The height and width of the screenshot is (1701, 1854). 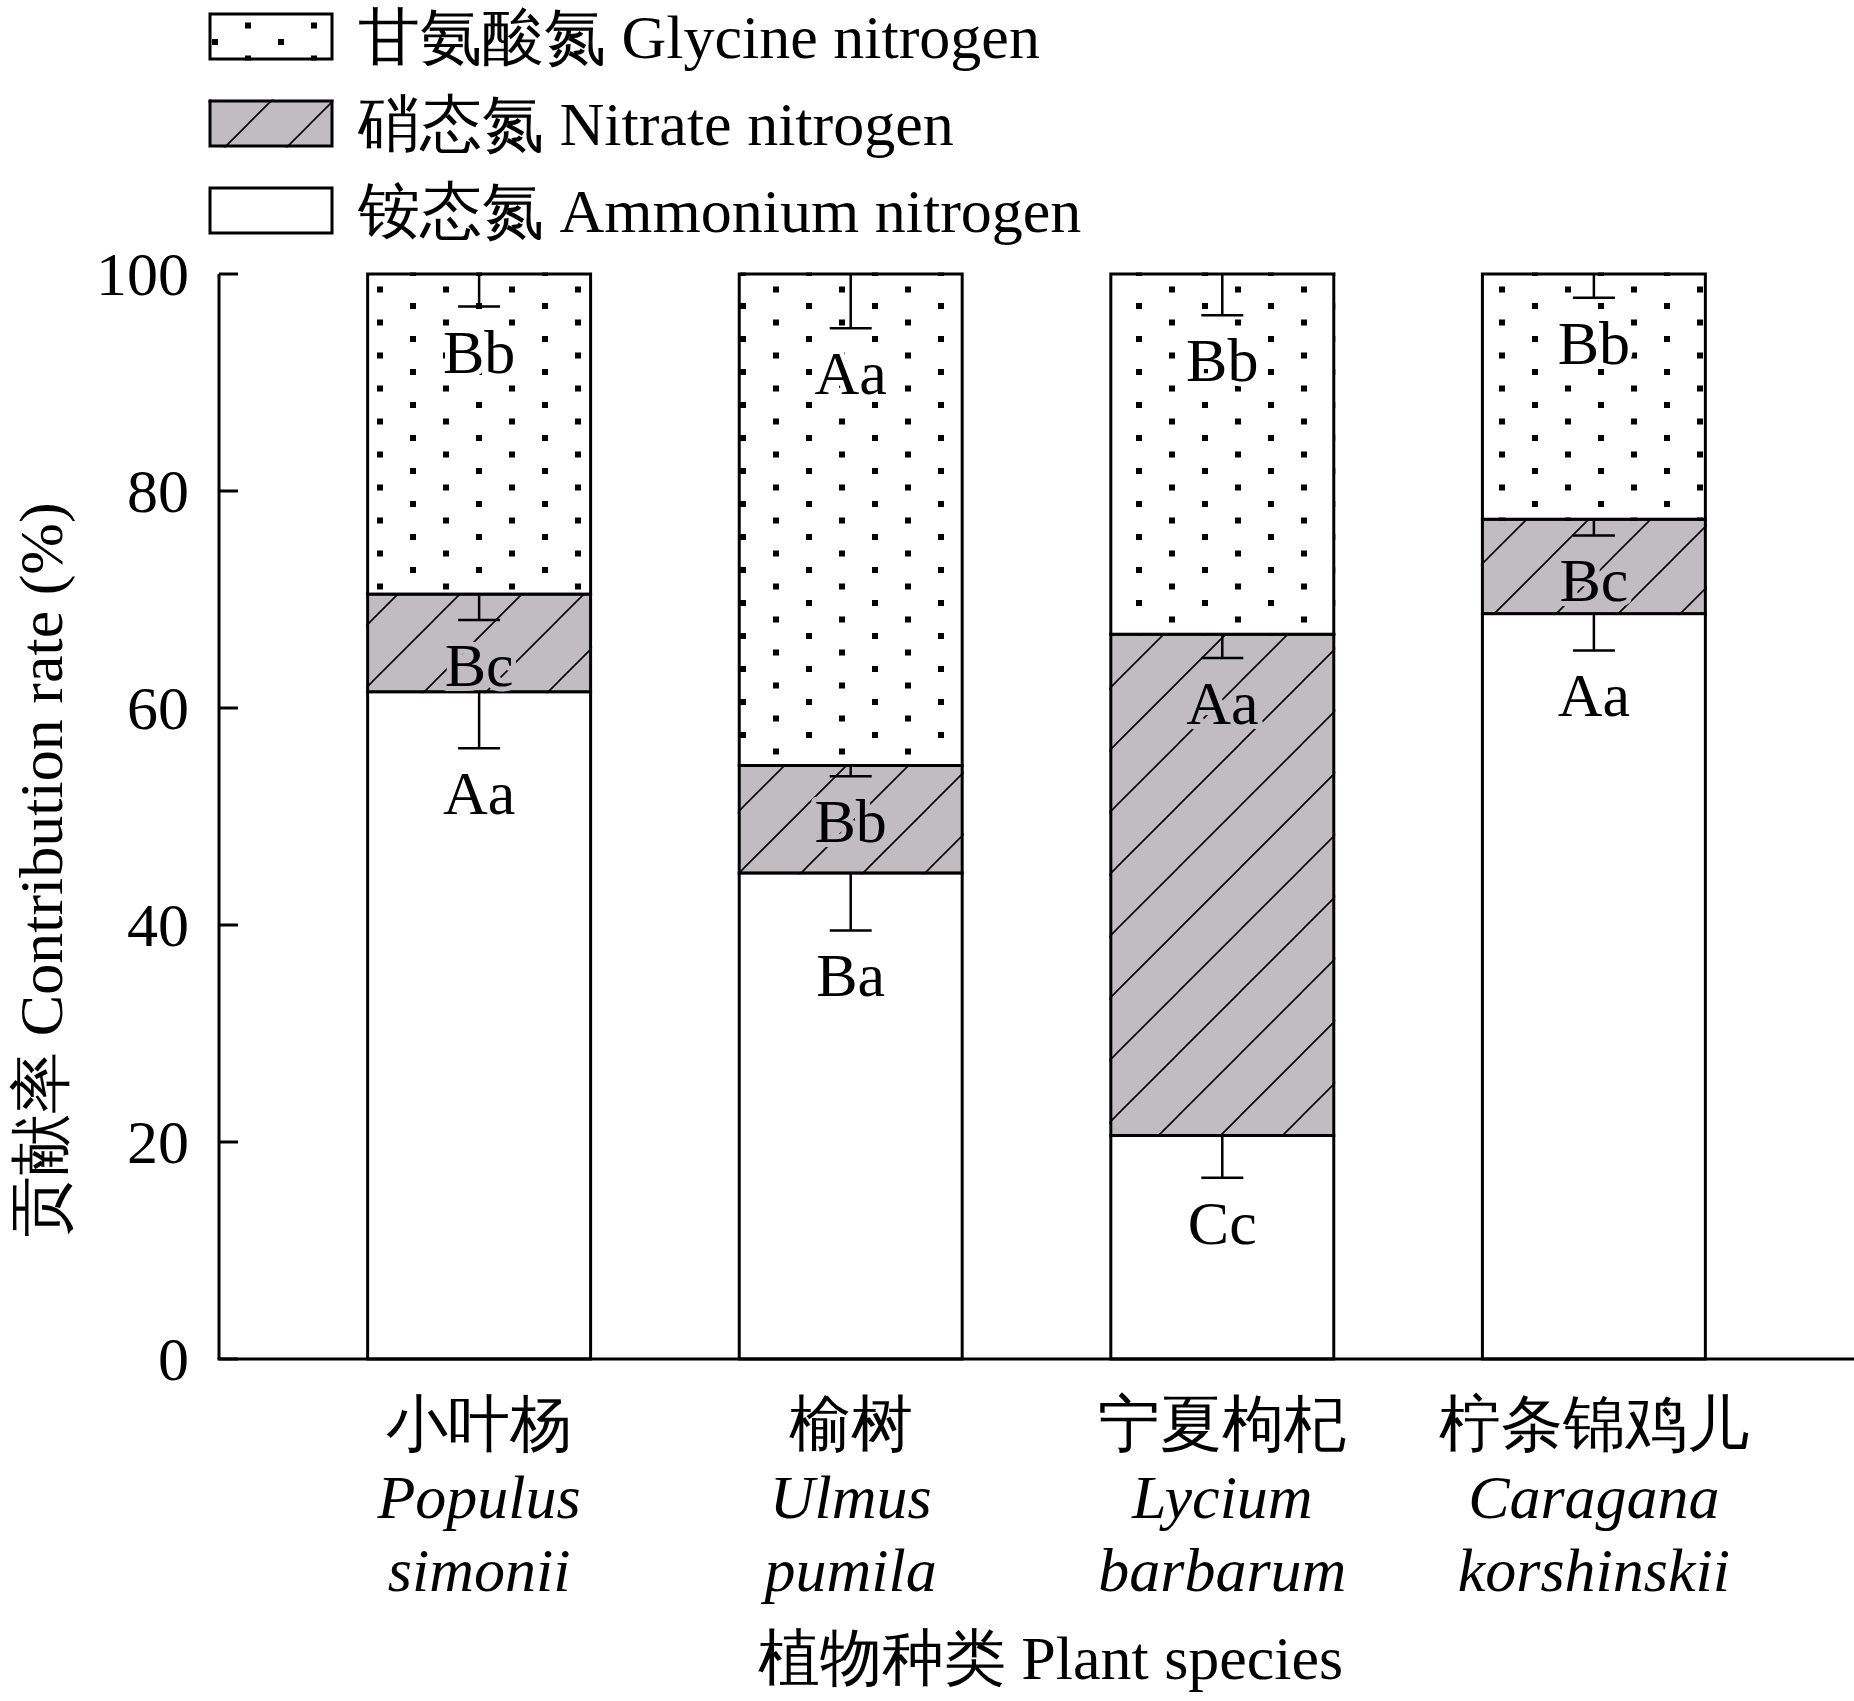 I want to click on y-axis-title: 贡献率 Contribution rate (%), so click(x=41, y=870).